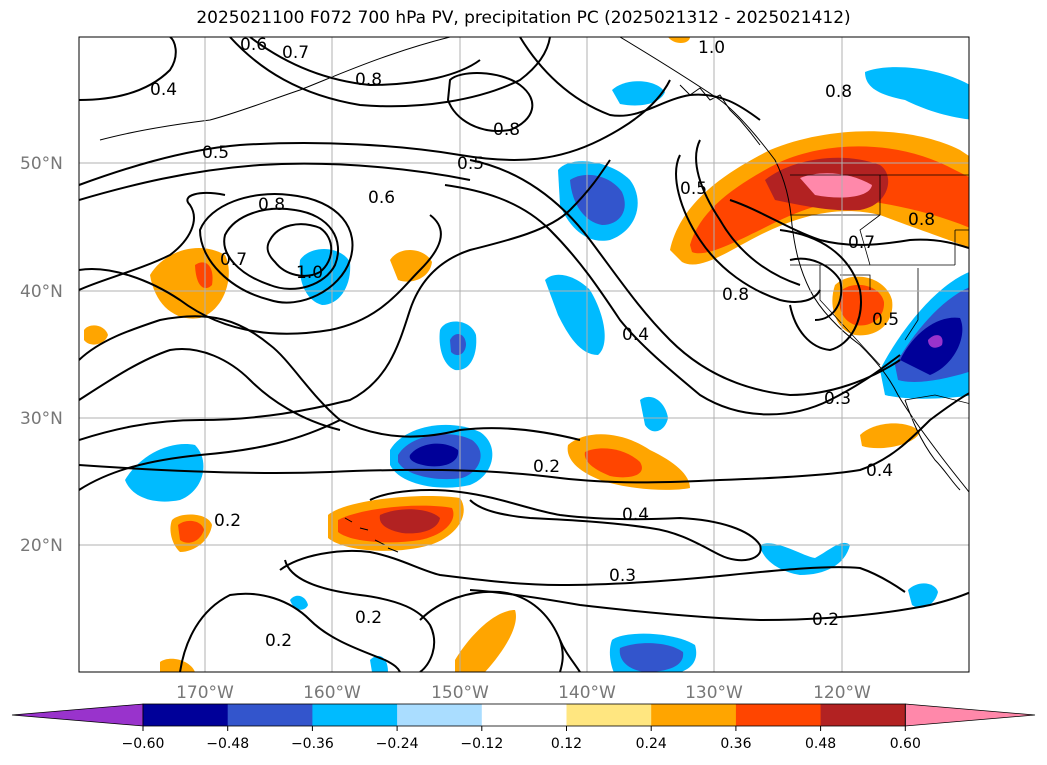 Image resolution: width=1047 pixels, height=765 pixels. Describe the element at coordinates (41, 546) in the screenshot. I see `lat-label: 20°N` at that location.